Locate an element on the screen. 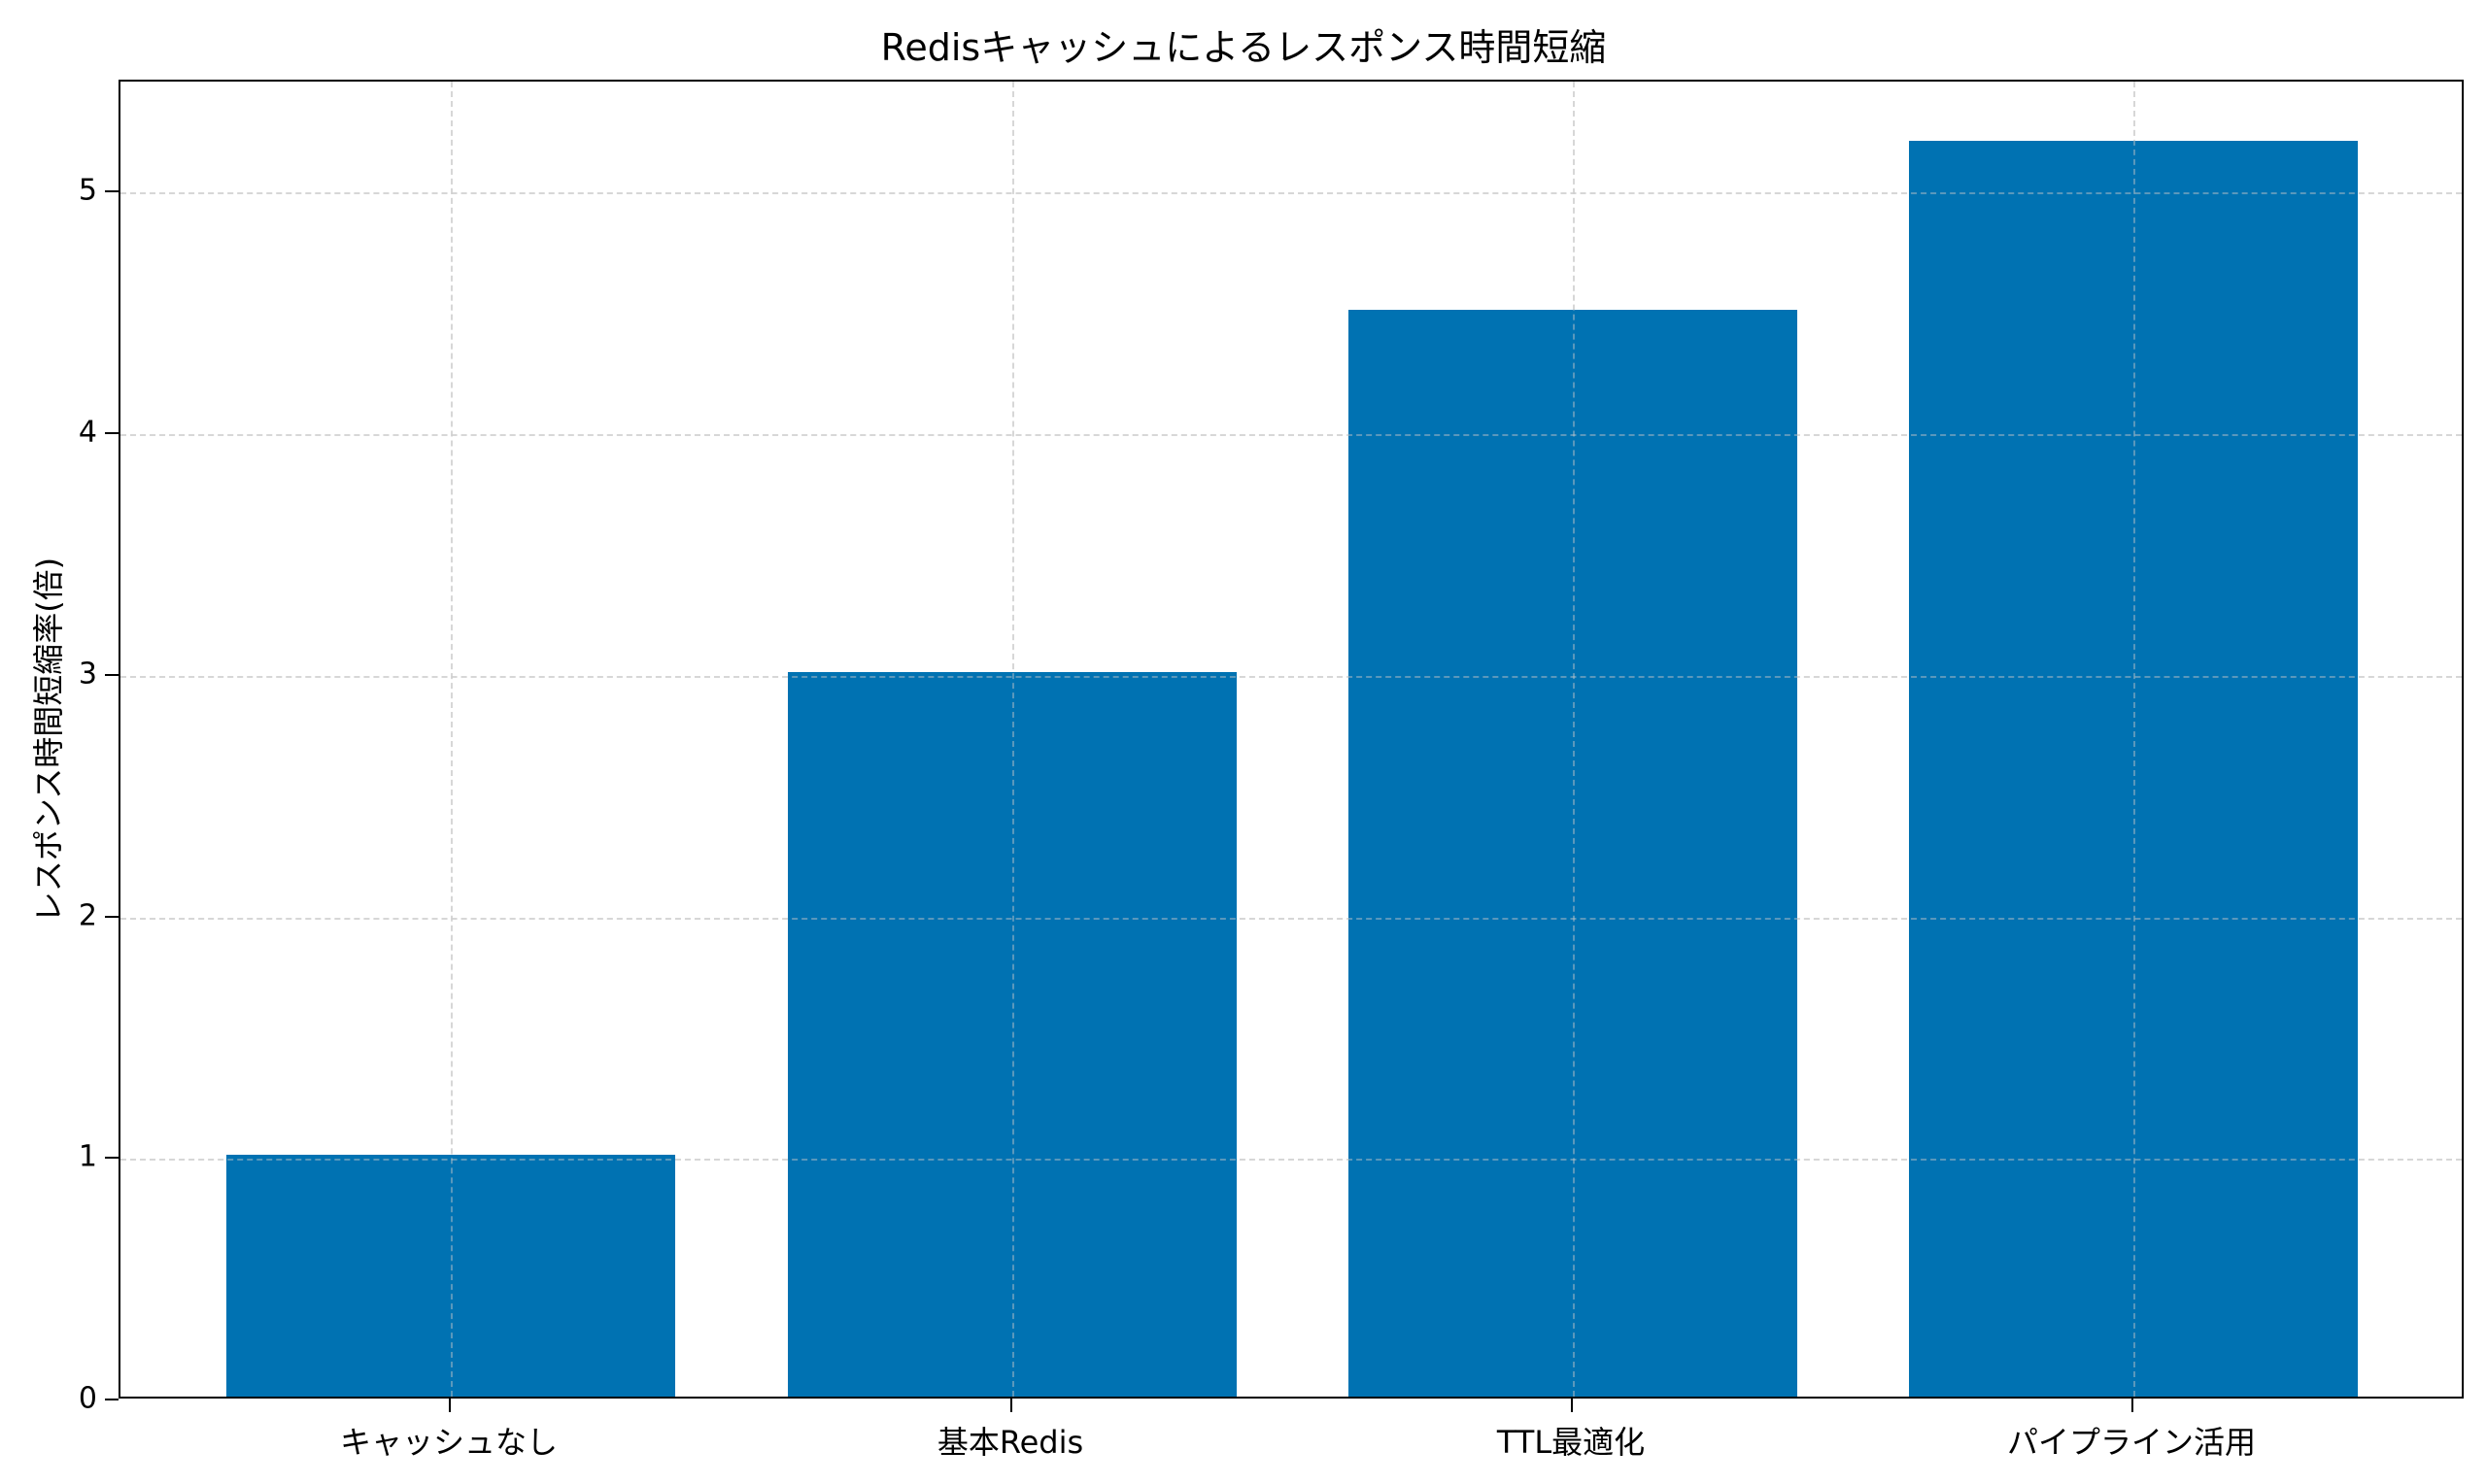 The image size is (2487, 1484). x-tick-label: 基本Redis is located at coordinates (1010, 1442).